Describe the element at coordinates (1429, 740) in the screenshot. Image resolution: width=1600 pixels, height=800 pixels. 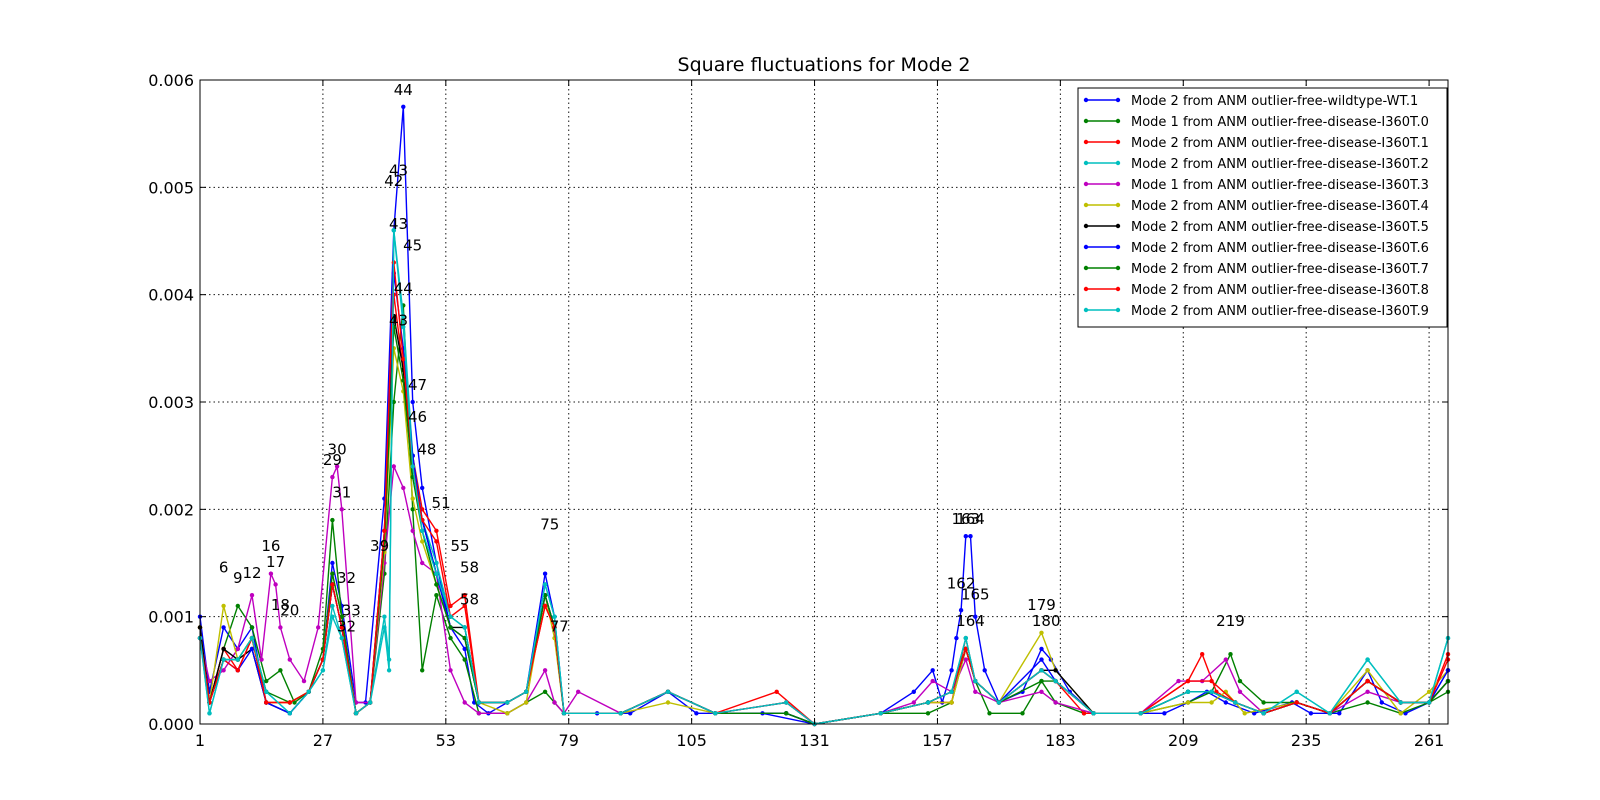
I see `x-tick-label: 261` at that location.